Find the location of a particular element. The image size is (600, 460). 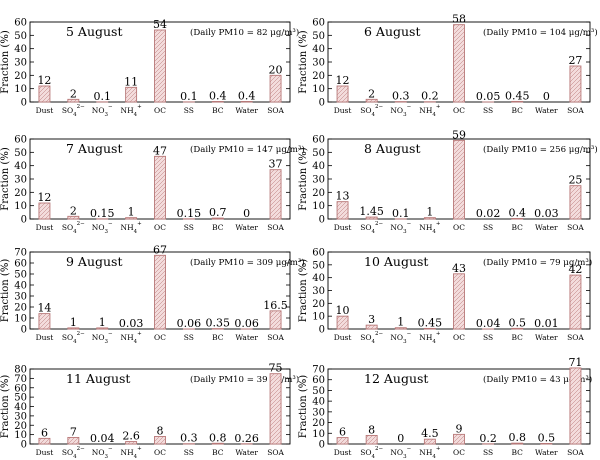

y-tick-label: 20 is located at coordinates (318, 304).